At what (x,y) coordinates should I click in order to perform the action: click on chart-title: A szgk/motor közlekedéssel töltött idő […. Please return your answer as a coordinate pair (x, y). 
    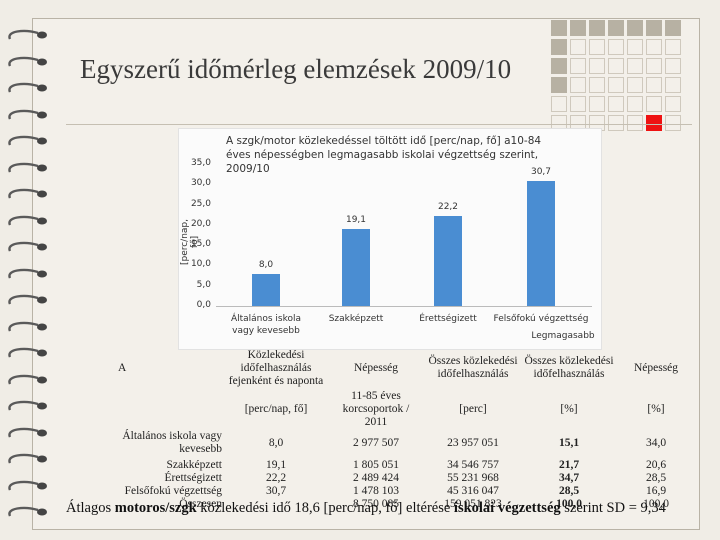
    Looking at the image, I should click on (384, 155).